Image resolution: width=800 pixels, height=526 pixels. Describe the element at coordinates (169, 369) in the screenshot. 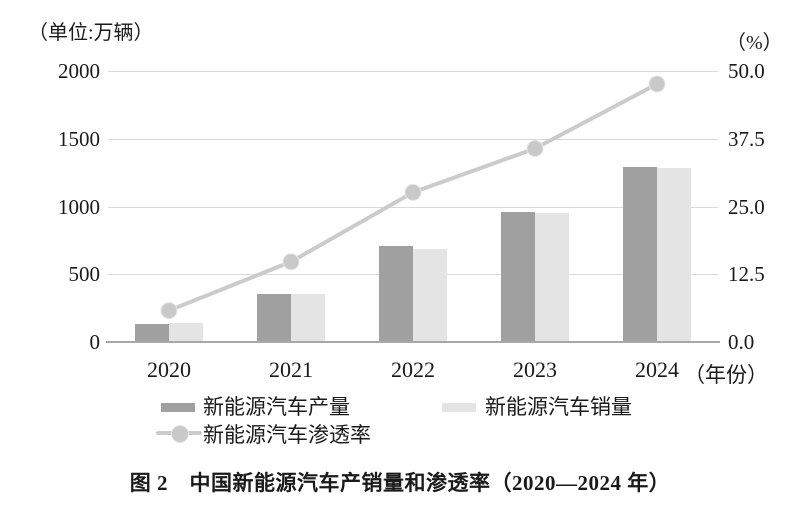

I see `x-axis-label-2020: 2020` at that location.